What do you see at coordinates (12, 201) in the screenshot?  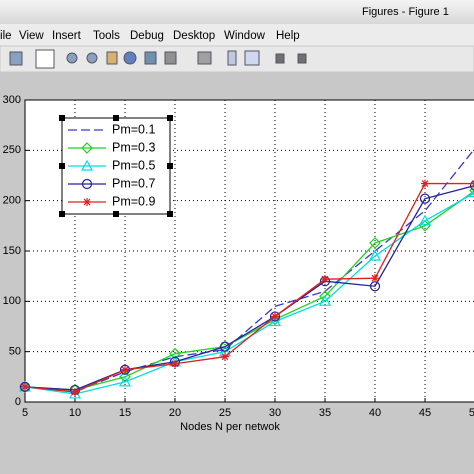 I see `y-tick-label: 200` at bounding box center [12, 201].